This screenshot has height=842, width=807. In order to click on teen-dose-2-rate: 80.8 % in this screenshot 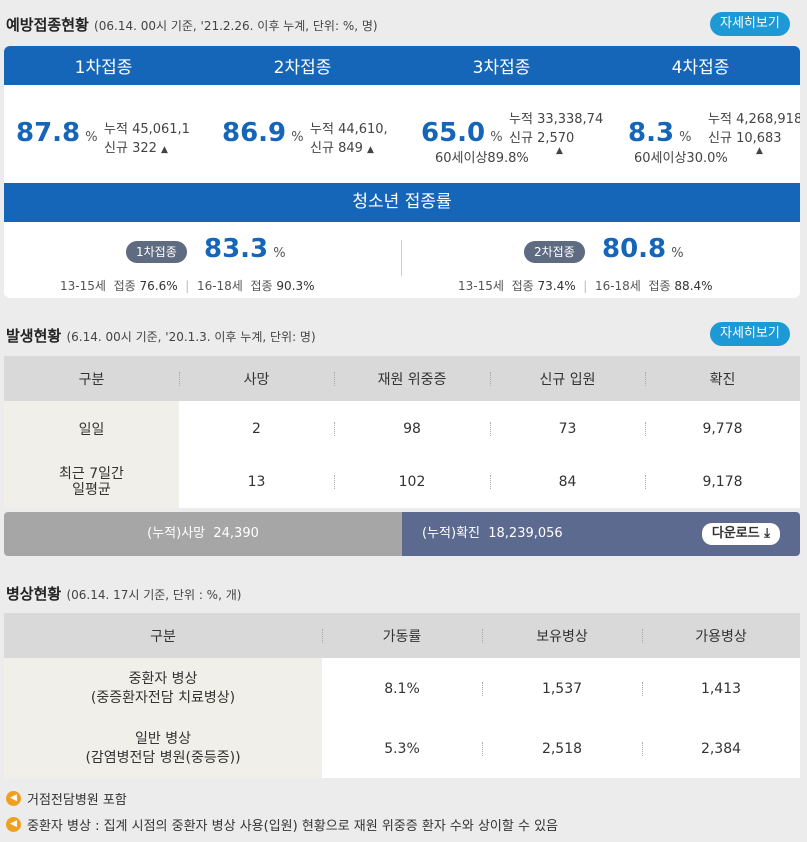, I will do `click(643, 249)`.